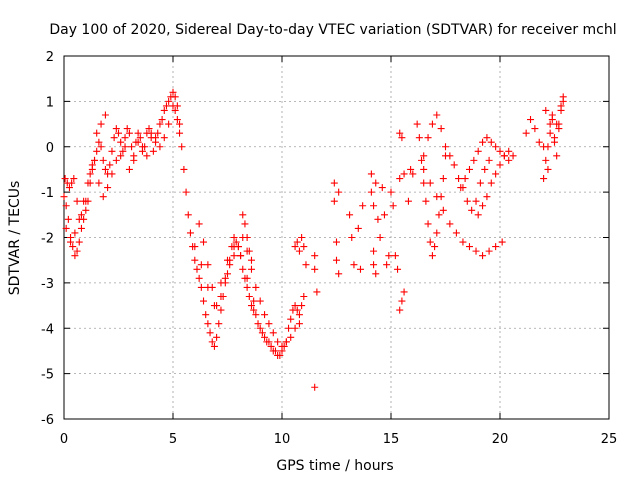 Image resolution: width=640 pixels, height=480 pixels. Describe the element at coordinates (47, 375) in the screenshot. I see `y-tick-label: -5` at that location.